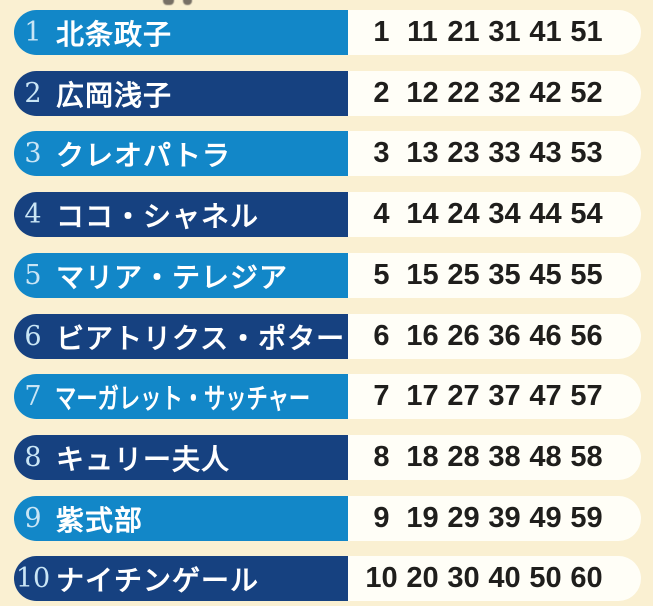 Image resolution: width=653 pixels, height=606 pixels. I want to click on numbers-panel: 1 11 21 31 41 51, so click(494, 32).